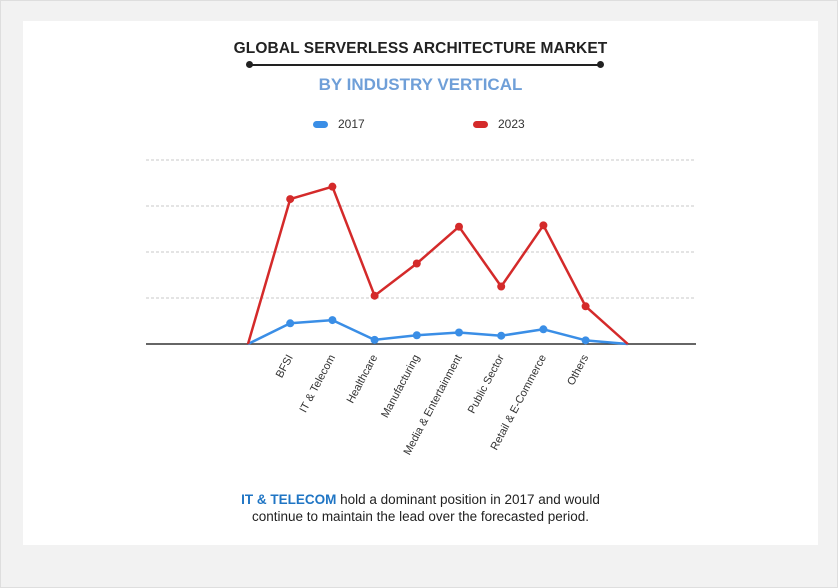 The height and width of the screenshot is (588, 838). Describe the element at coordinates (437, 265) in the screenshot. I see `series-line-2023` at that location.